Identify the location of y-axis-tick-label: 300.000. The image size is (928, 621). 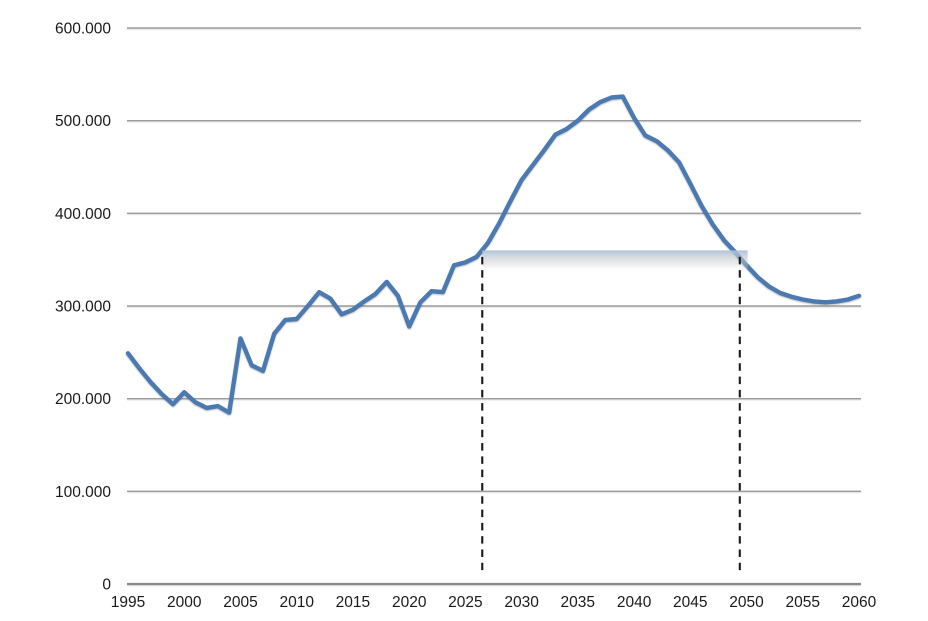
(83, 307).